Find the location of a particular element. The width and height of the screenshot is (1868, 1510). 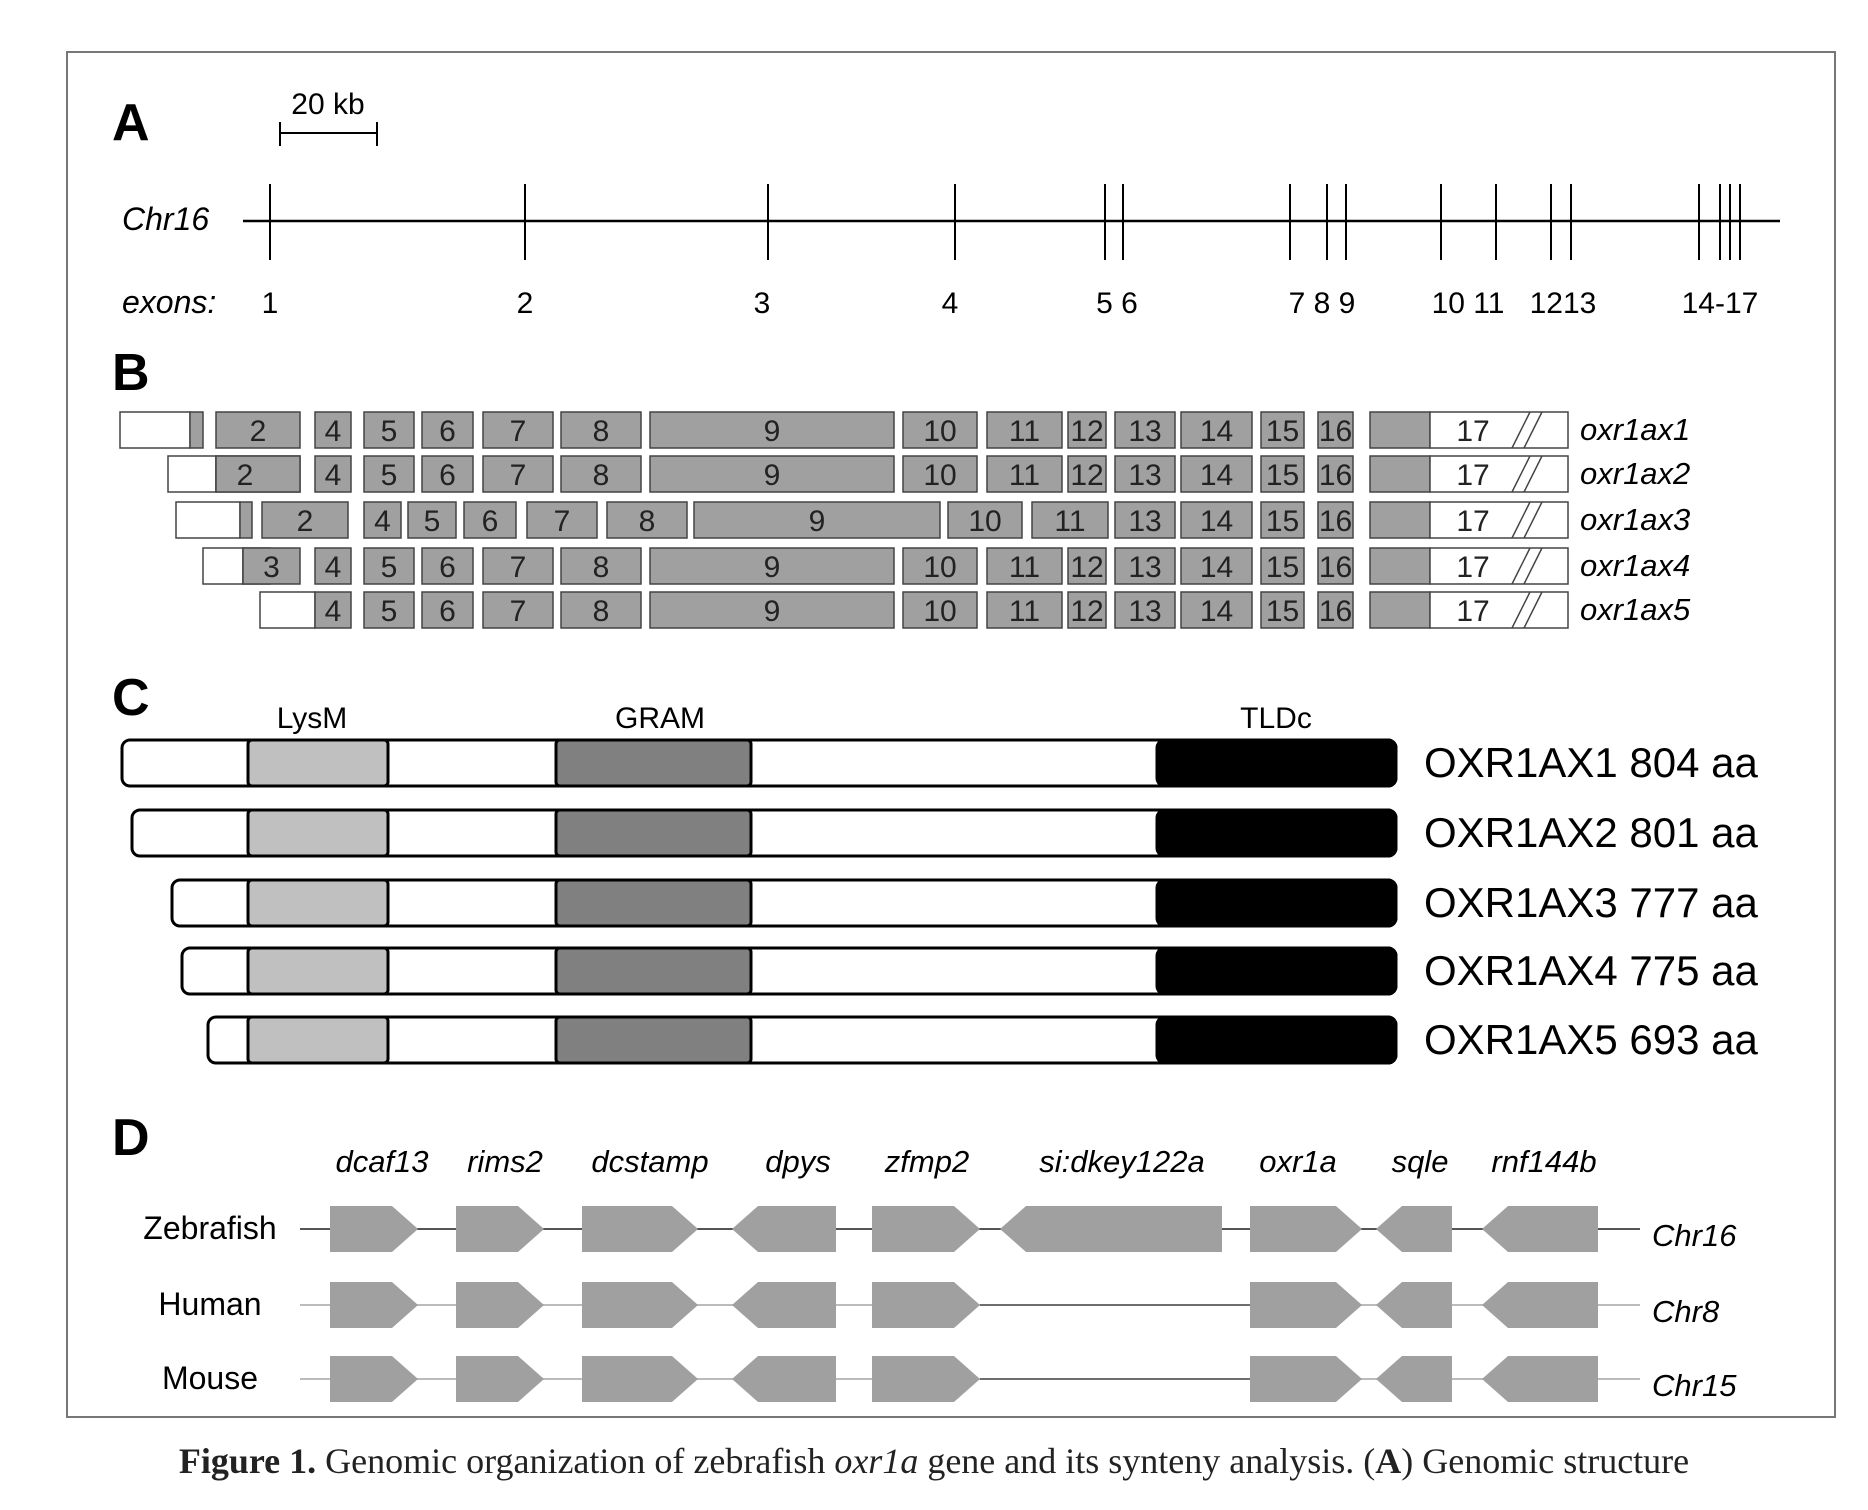

exon-number: 4 is located at coordinates (333, 431).